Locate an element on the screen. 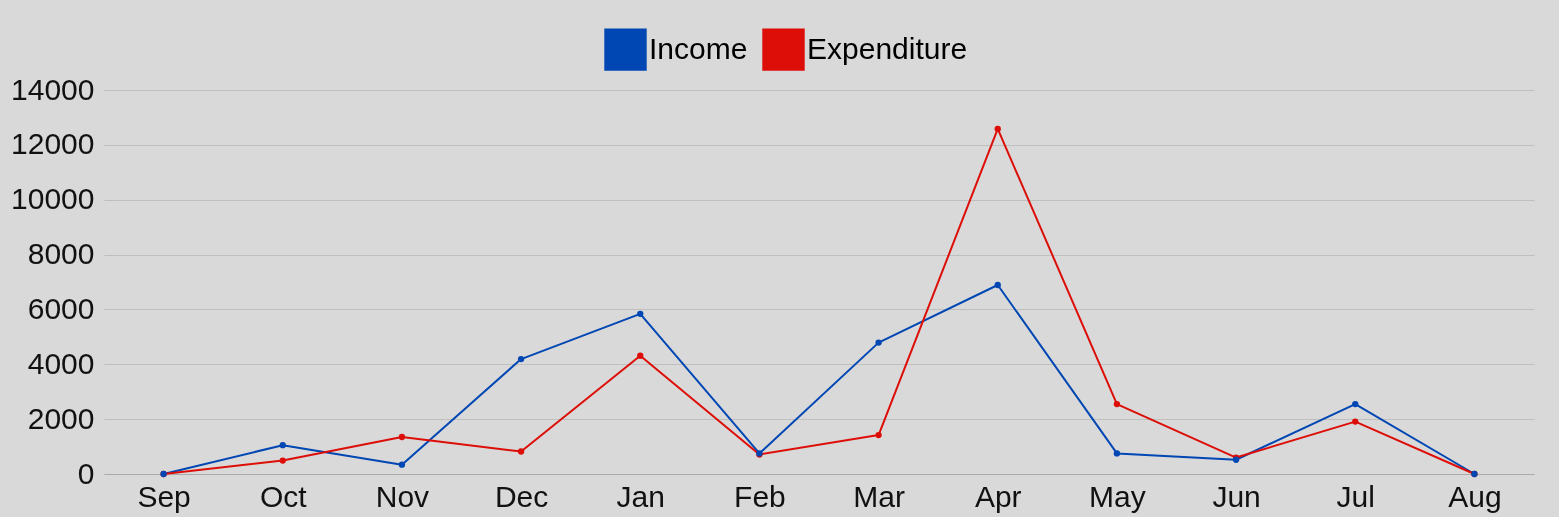 The height and width of the screenshot is (517, 1559). y-tick-label: 6000 is located at coordinates (61, 308).